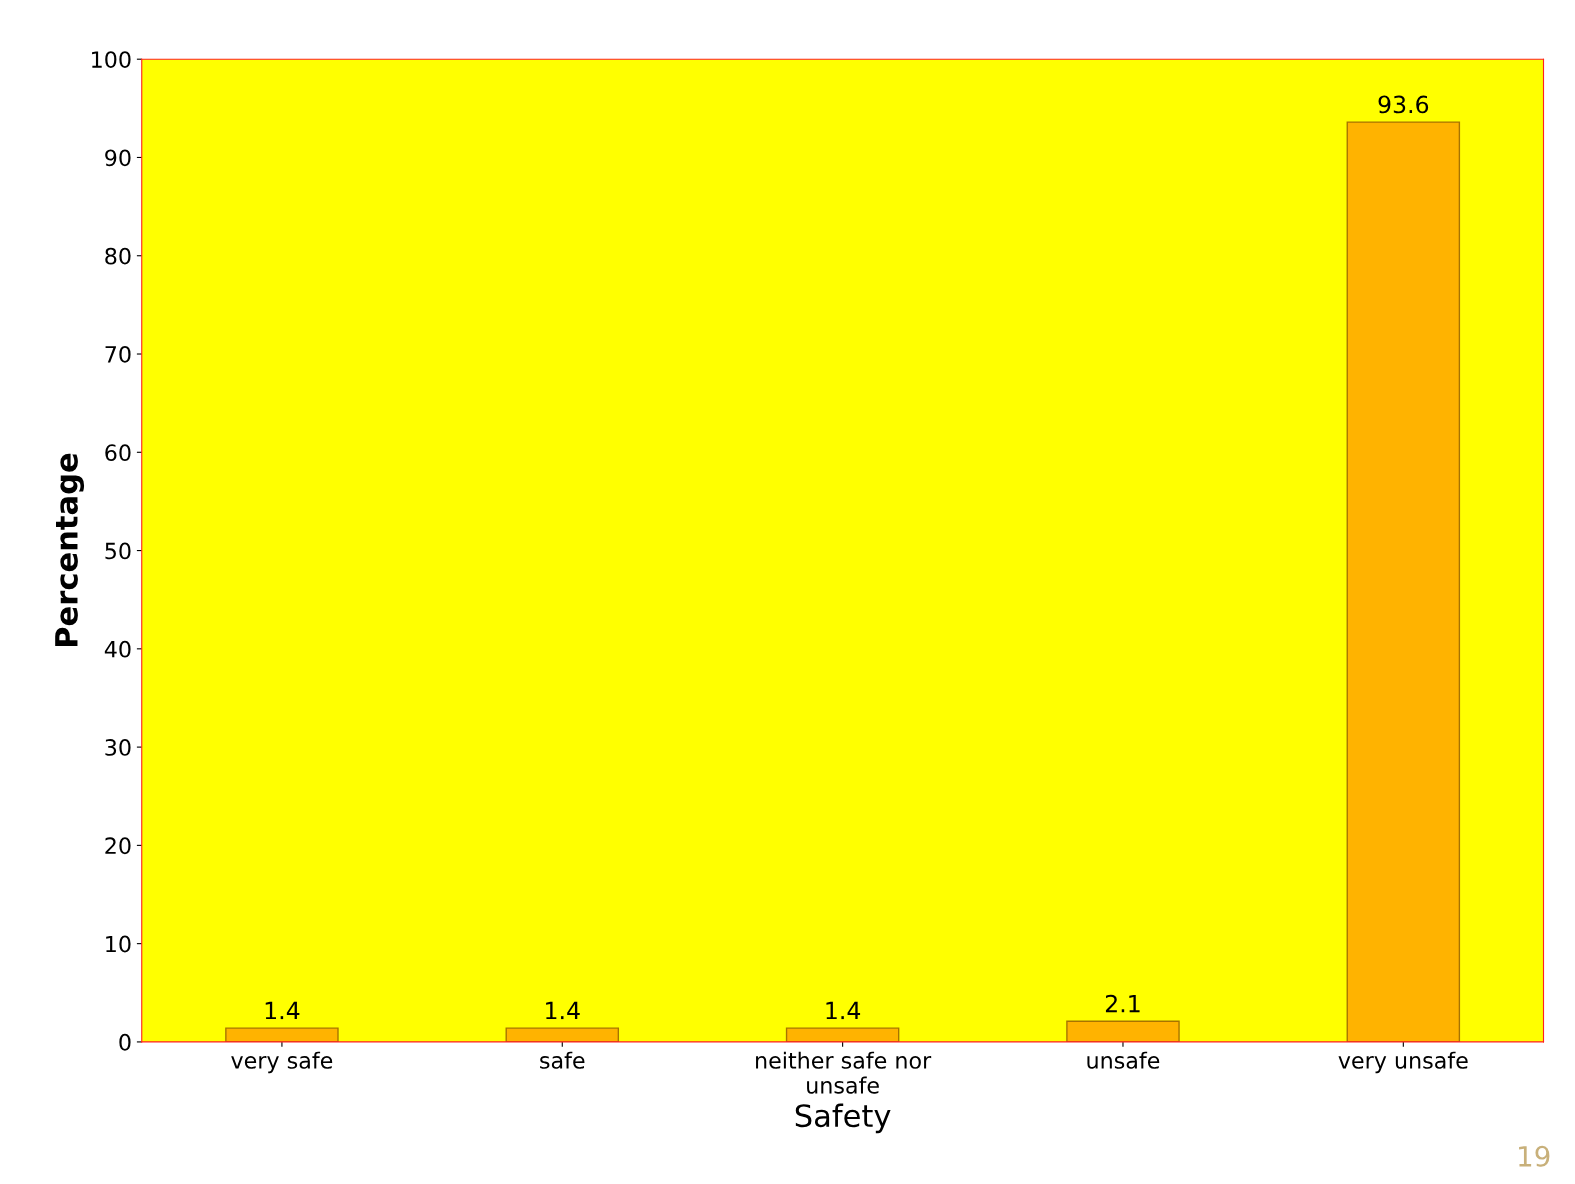 Image resolution: width=1575 pixels, height=1184 pixels. What do you see at coordinates (118, 551) in the screenshot?
I see `y-tick-label: 50` at bounding box center [118, 551].